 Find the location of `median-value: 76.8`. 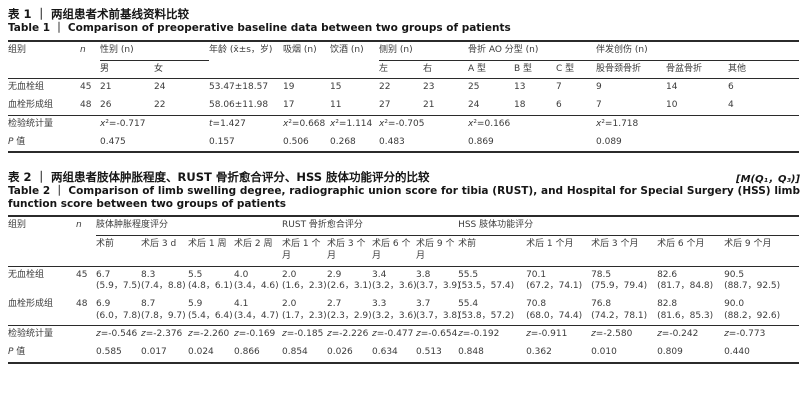

median-value: 76.8 is located at coordinates (601, 303).